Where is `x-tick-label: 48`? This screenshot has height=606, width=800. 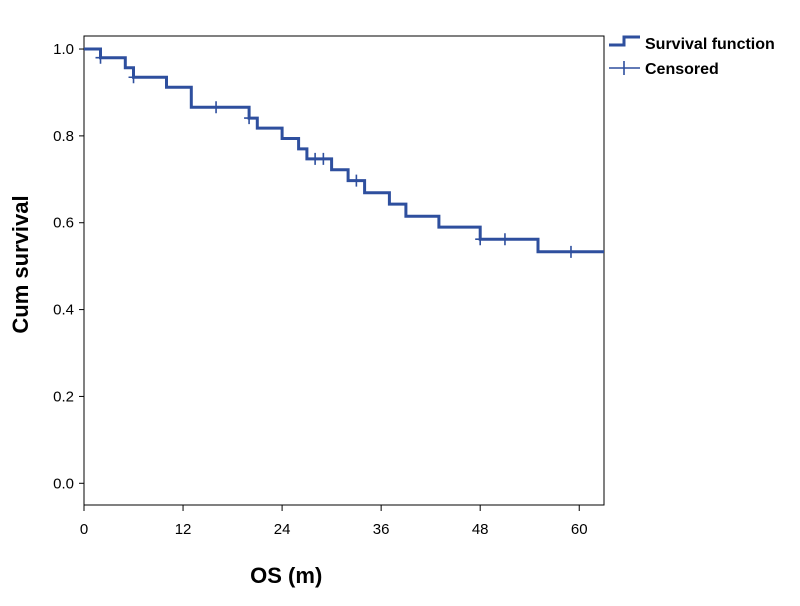
x-tick-label: 48 is located at coordinates (480, 529).